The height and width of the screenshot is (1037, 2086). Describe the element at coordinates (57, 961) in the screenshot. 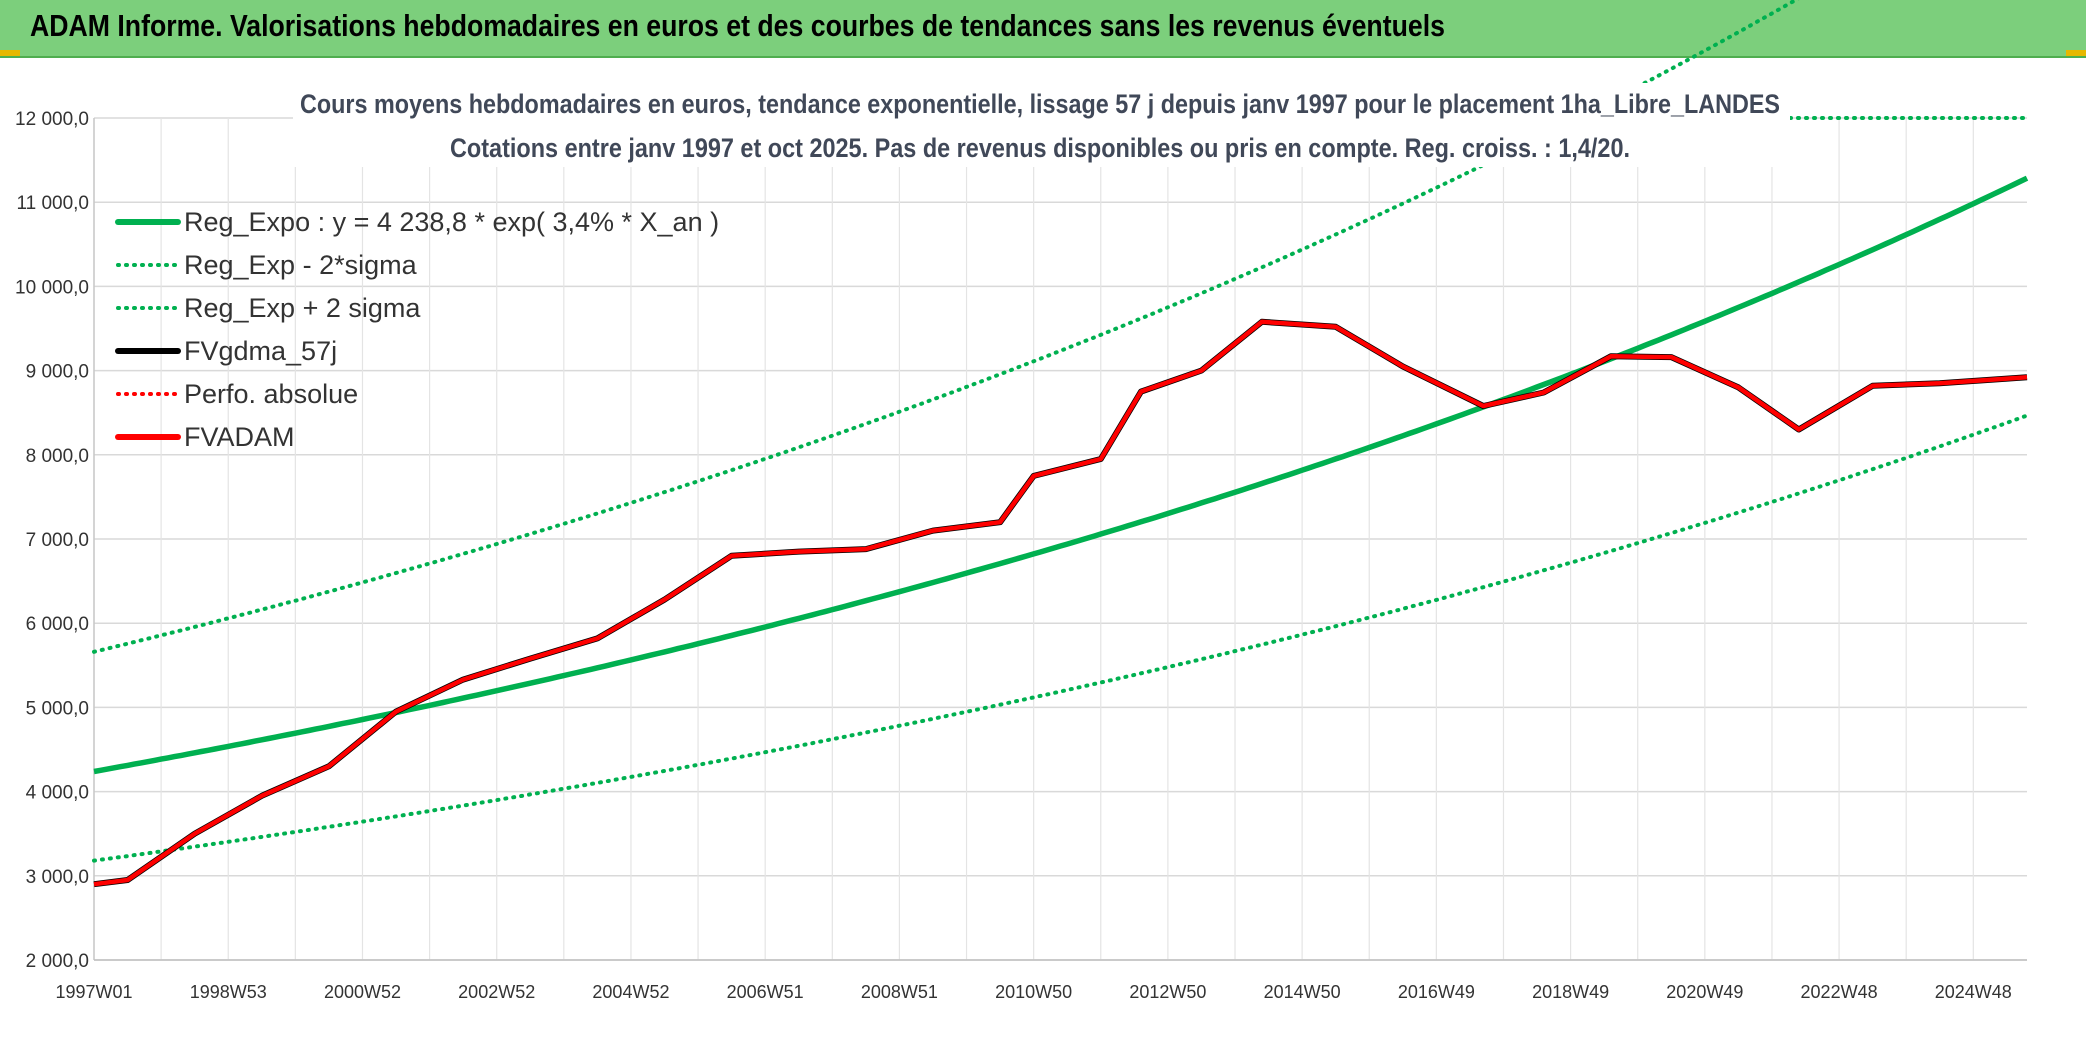

I see `y-tick-label: 2 000,0` at that location.